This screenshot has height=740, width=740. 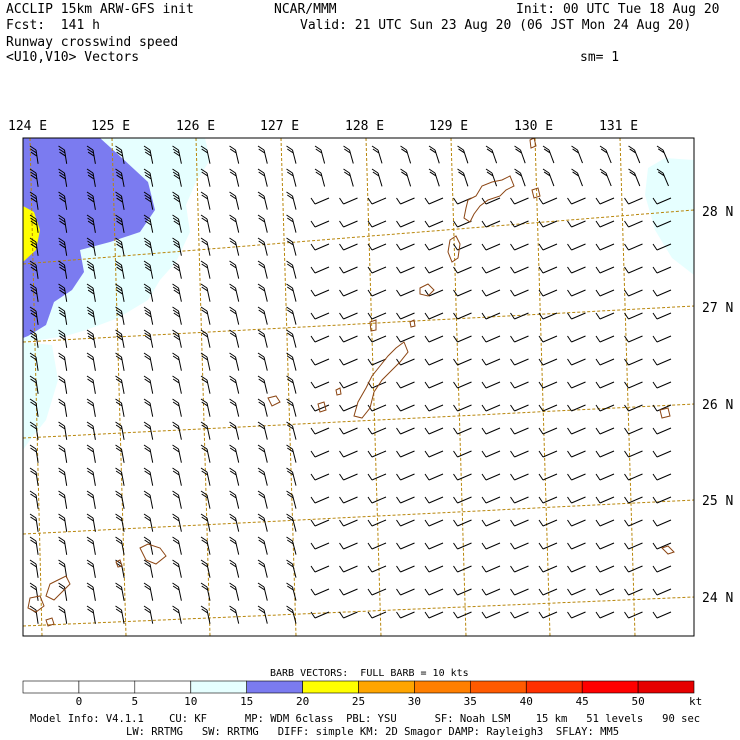 I want to click on colorbar-segment, so click(x=330, y=687).